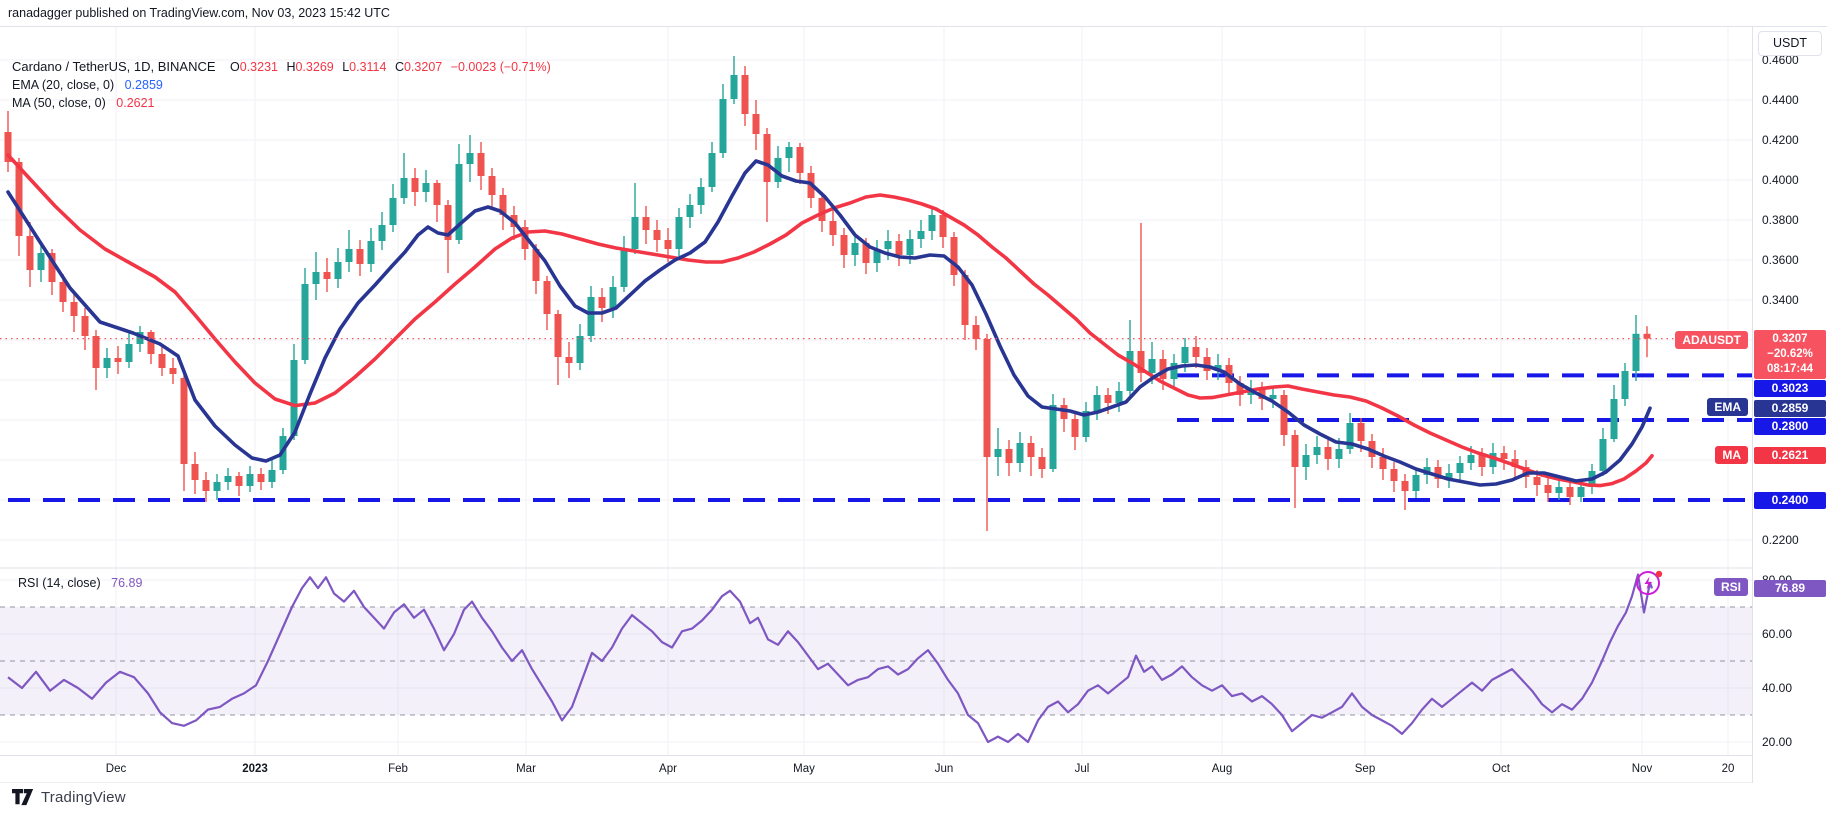 The width and height of the screenshot is (1827, 815). I want to click on ma-legend-row: MA (50, close, 0) 0.2621, so click(281, 103).